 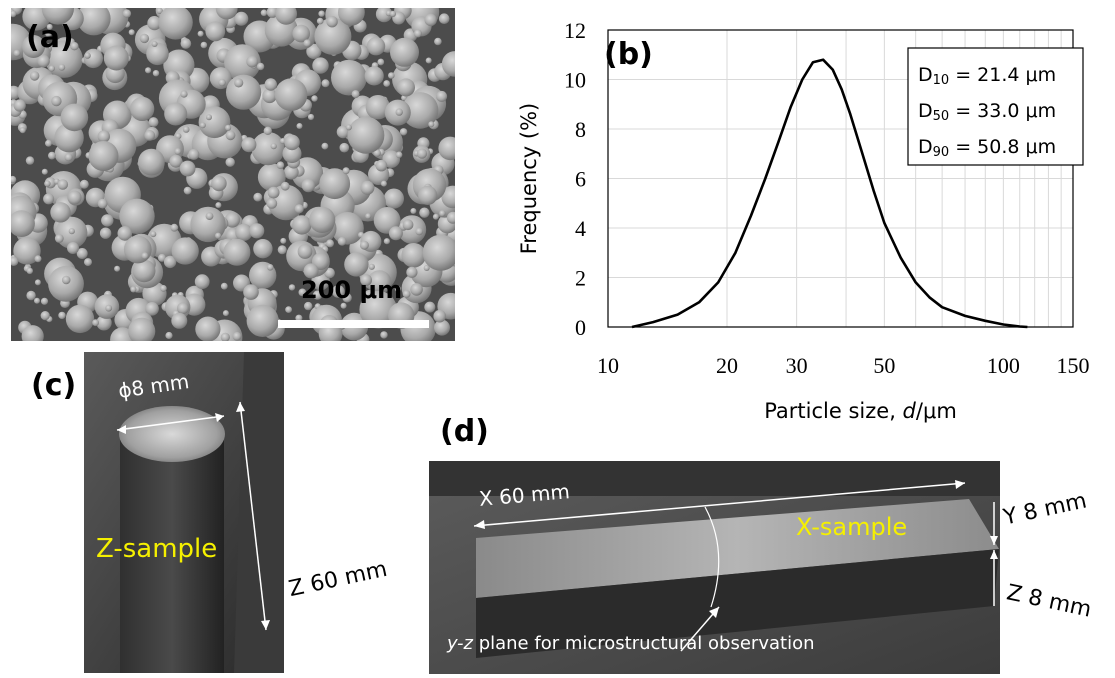 I want to click on x-tick-label: 50, so click(x=884, y=365).